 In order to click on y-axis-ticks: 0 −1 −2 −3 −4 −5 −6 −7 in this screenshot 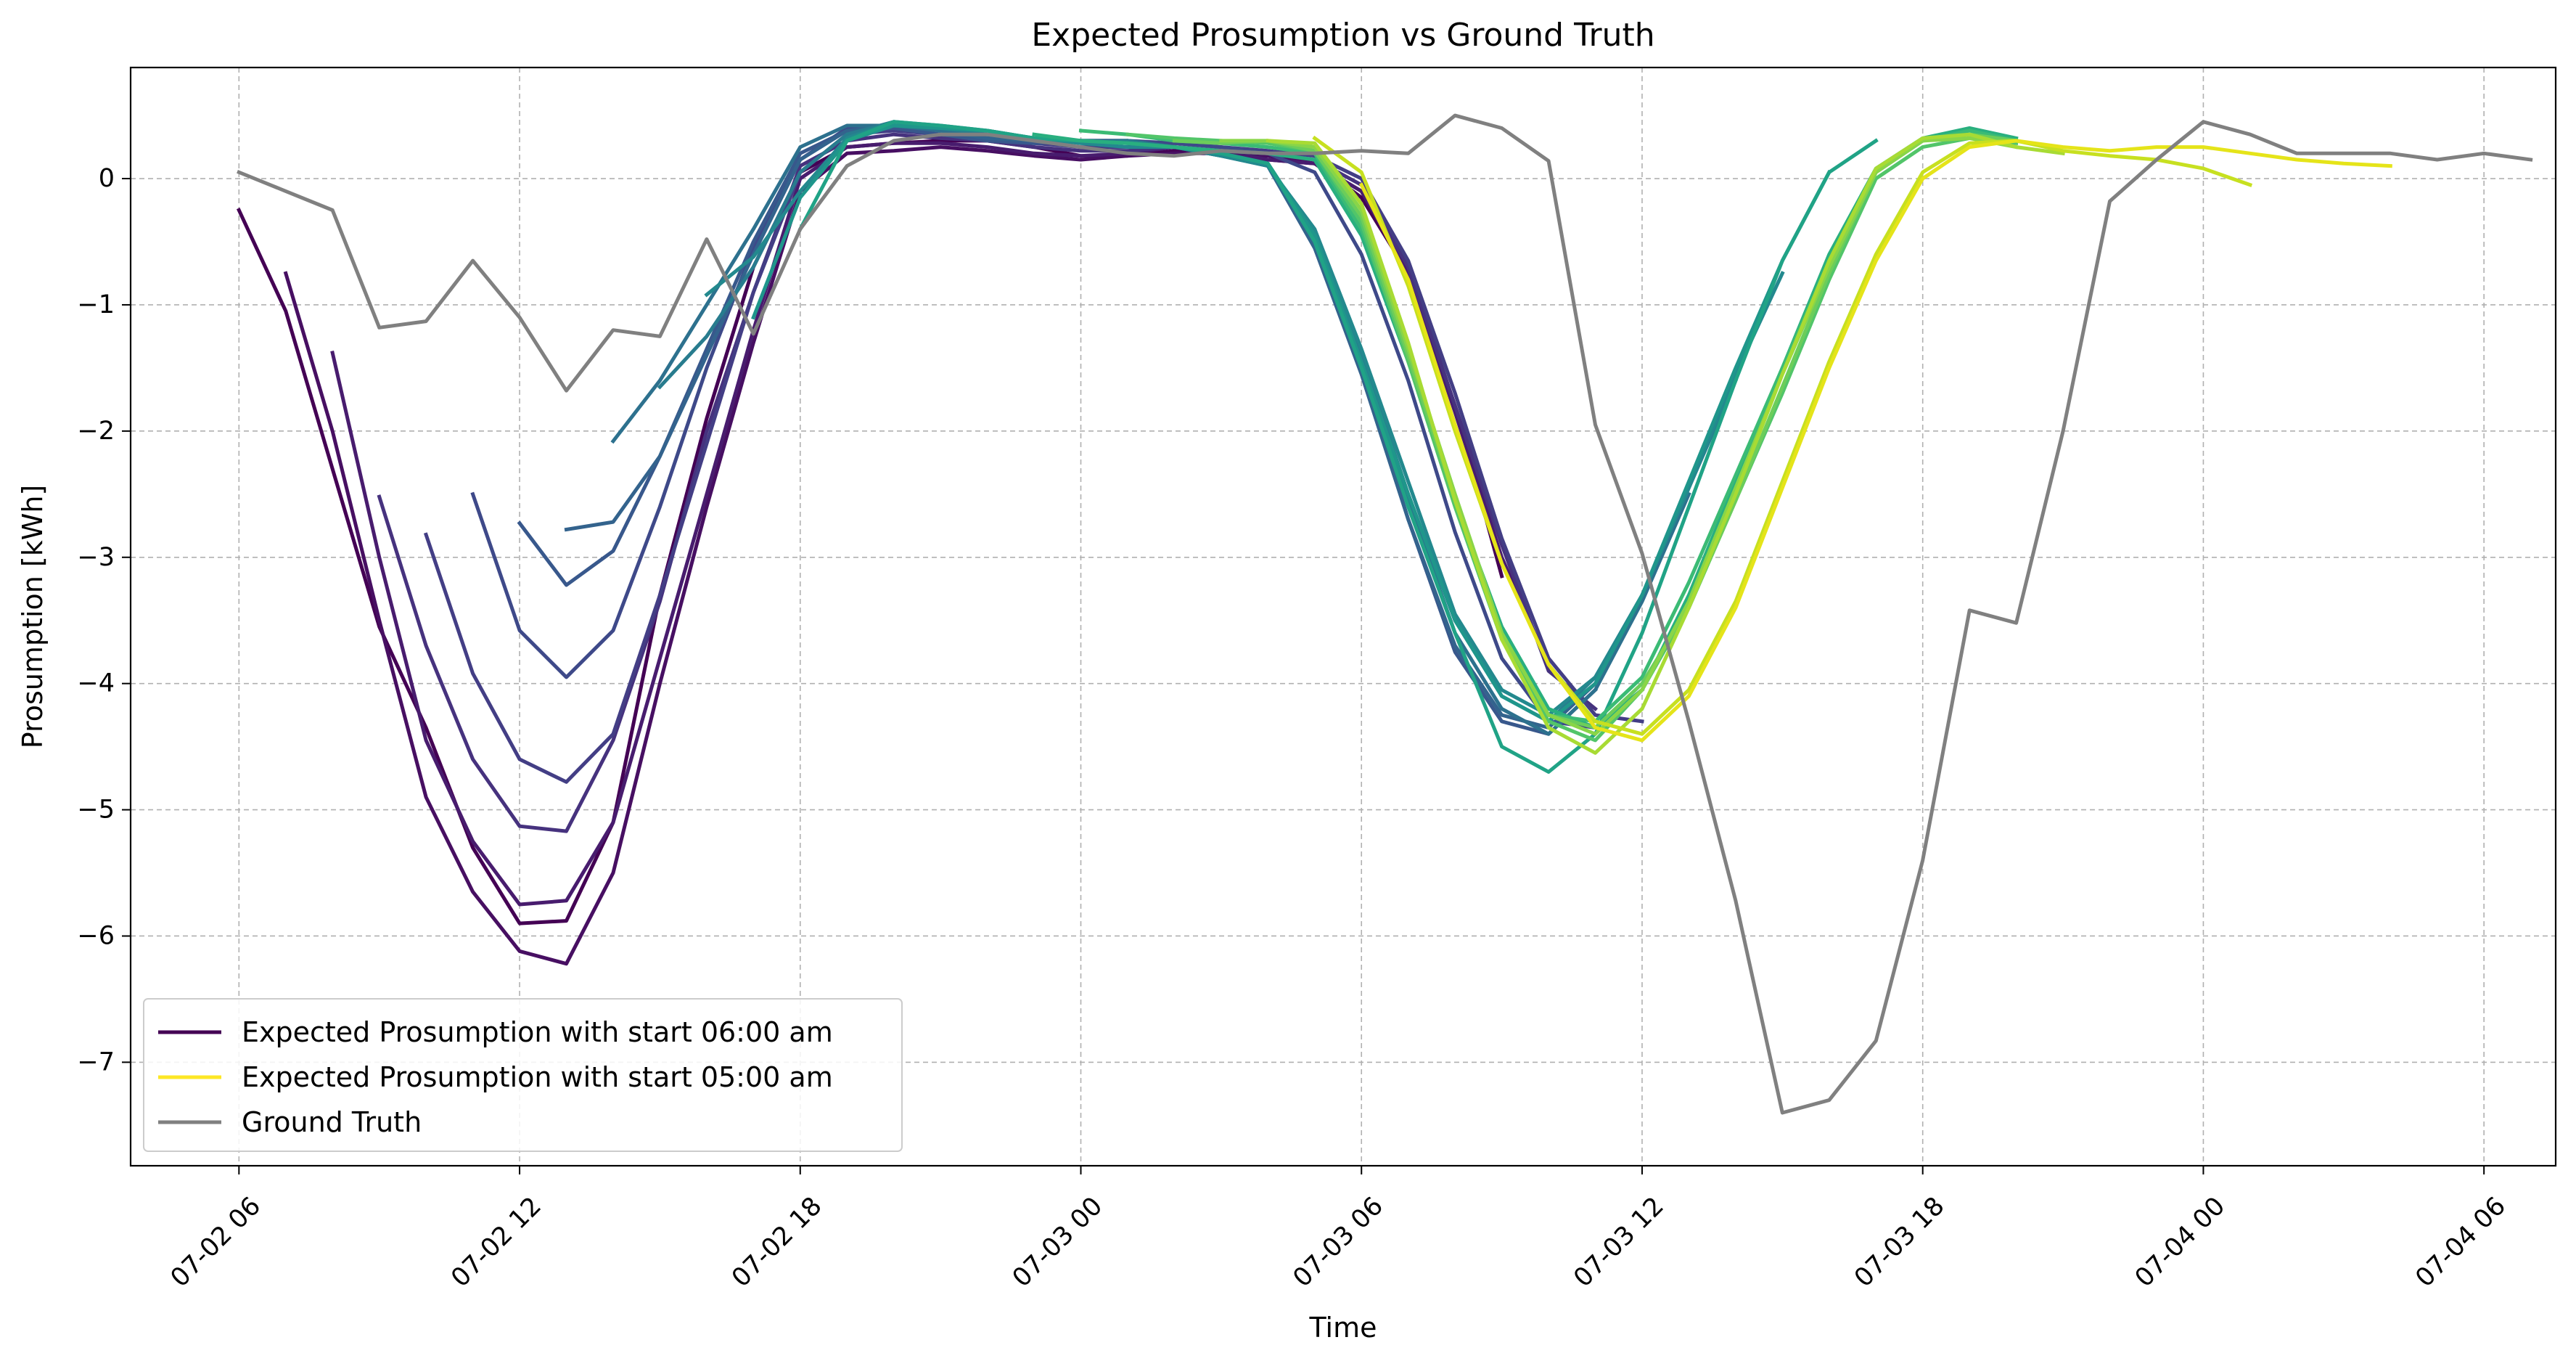, I will do `click(104, 620)`.